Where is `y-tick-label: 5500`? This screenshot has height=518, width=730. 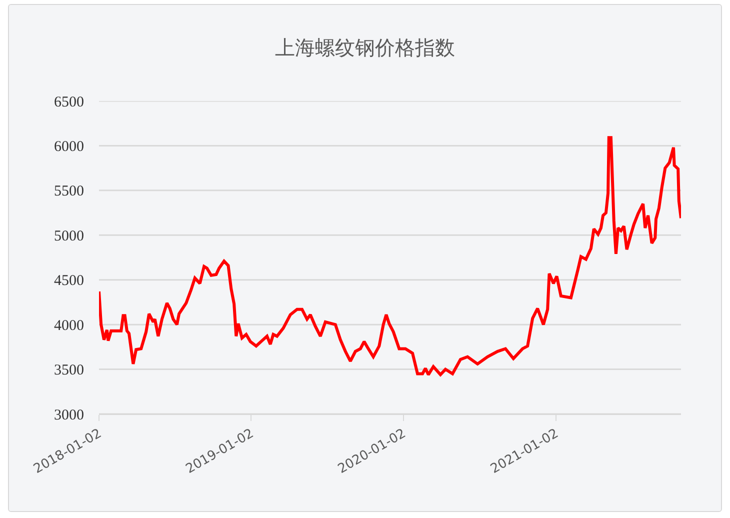 y-tick-label: 5500 is located at coordinates (69, 192).